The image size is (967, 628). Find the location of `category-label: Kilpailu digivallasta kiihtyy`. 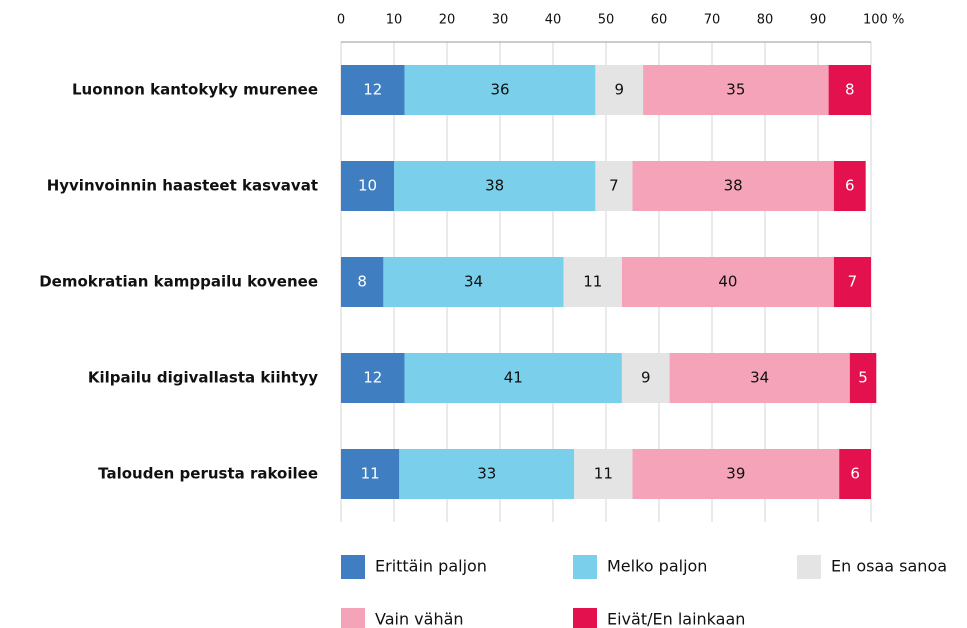

category-label: Kilpailu digivallasta kiihtyy is located at coordinates (203, 378).